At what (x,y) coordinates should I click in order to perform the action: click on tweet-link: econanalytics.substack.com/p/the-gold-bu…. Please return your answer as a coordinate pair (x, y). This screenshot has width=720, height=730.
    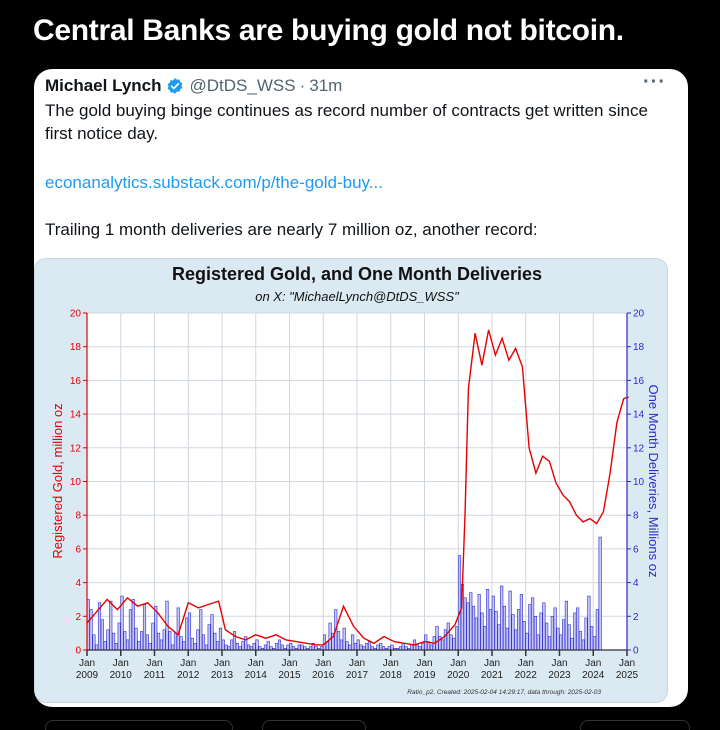
    Looking at the image, I should click on (214, 182).